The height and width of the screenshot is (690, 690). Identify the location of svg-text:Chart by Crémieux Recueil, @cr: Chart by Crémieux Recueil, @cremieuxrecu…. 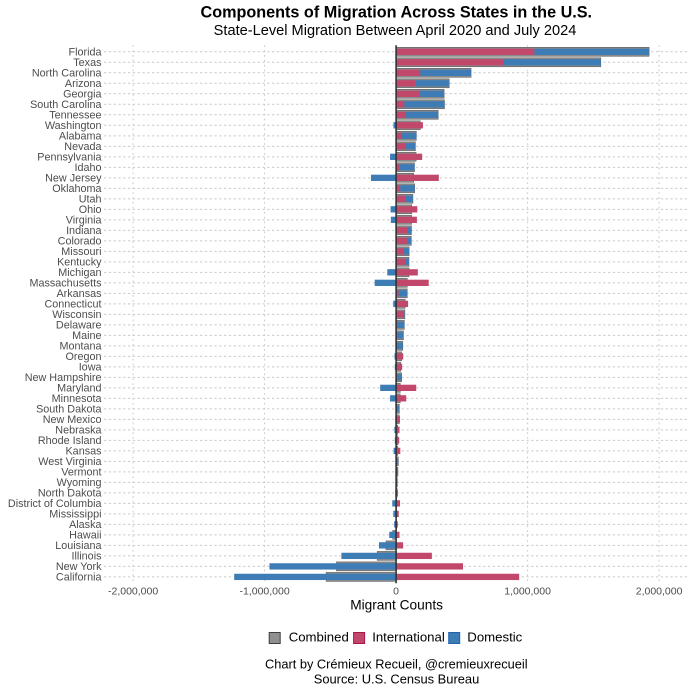
(396, 664).